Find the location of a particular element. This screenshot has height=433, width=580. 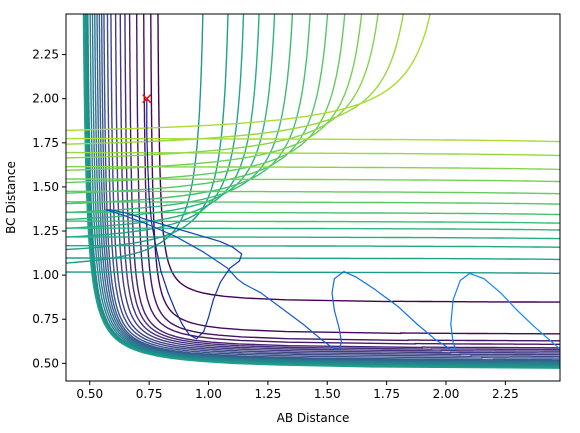

x-tick-label: 1.50 is located at coordinates (327, 394).